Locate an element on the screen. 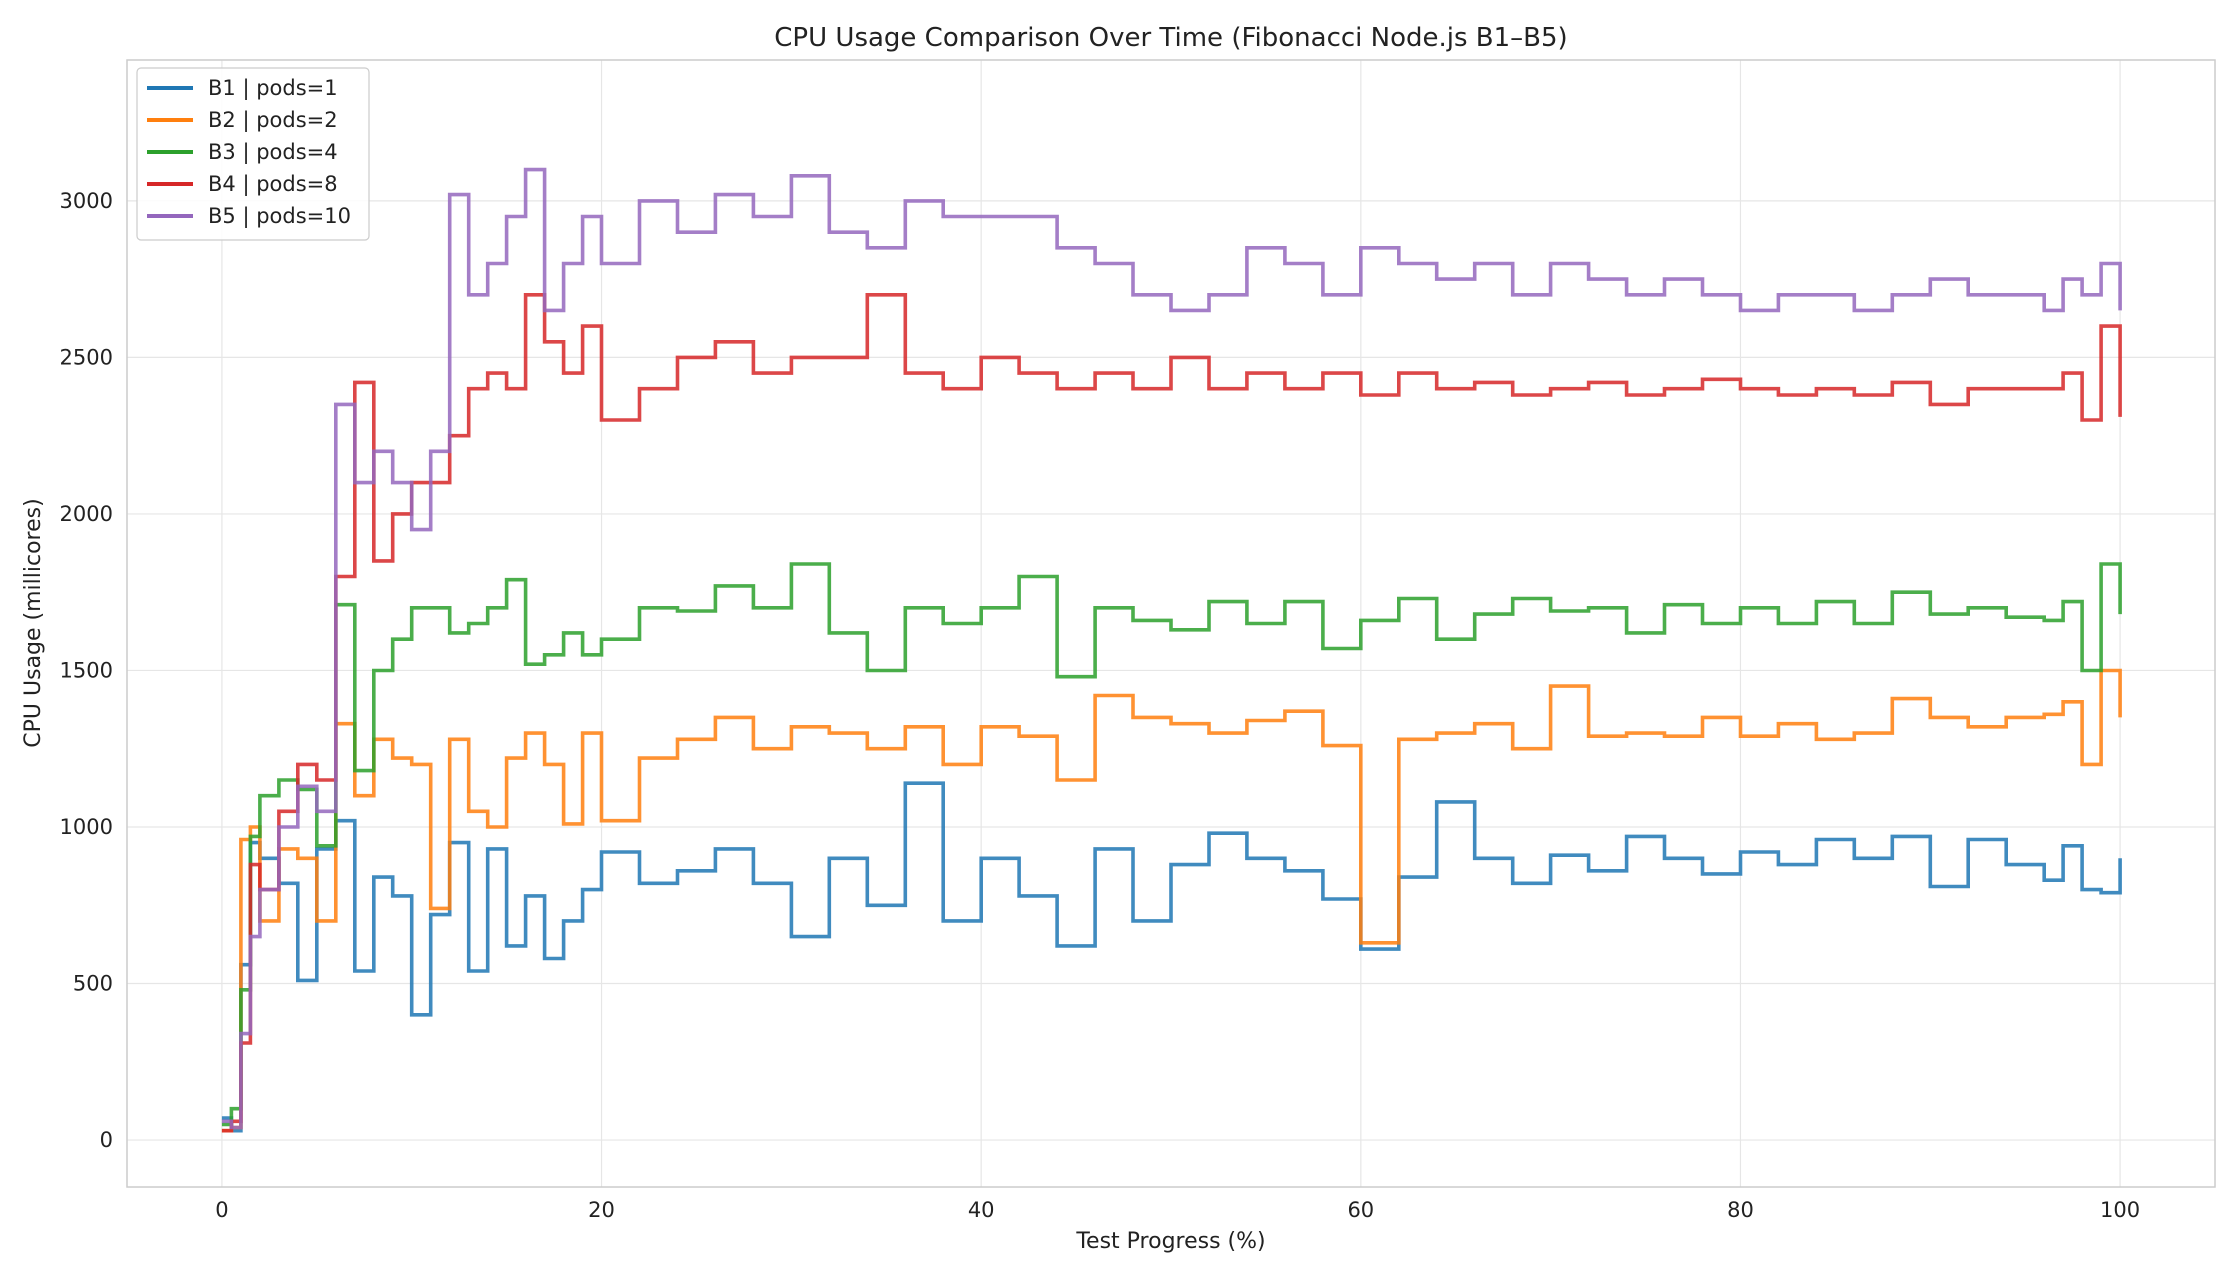 Image resolution: width=2240 pixels, height=1280 pixels. y-tick-label: 2000 is located at coordinates (86, 514).